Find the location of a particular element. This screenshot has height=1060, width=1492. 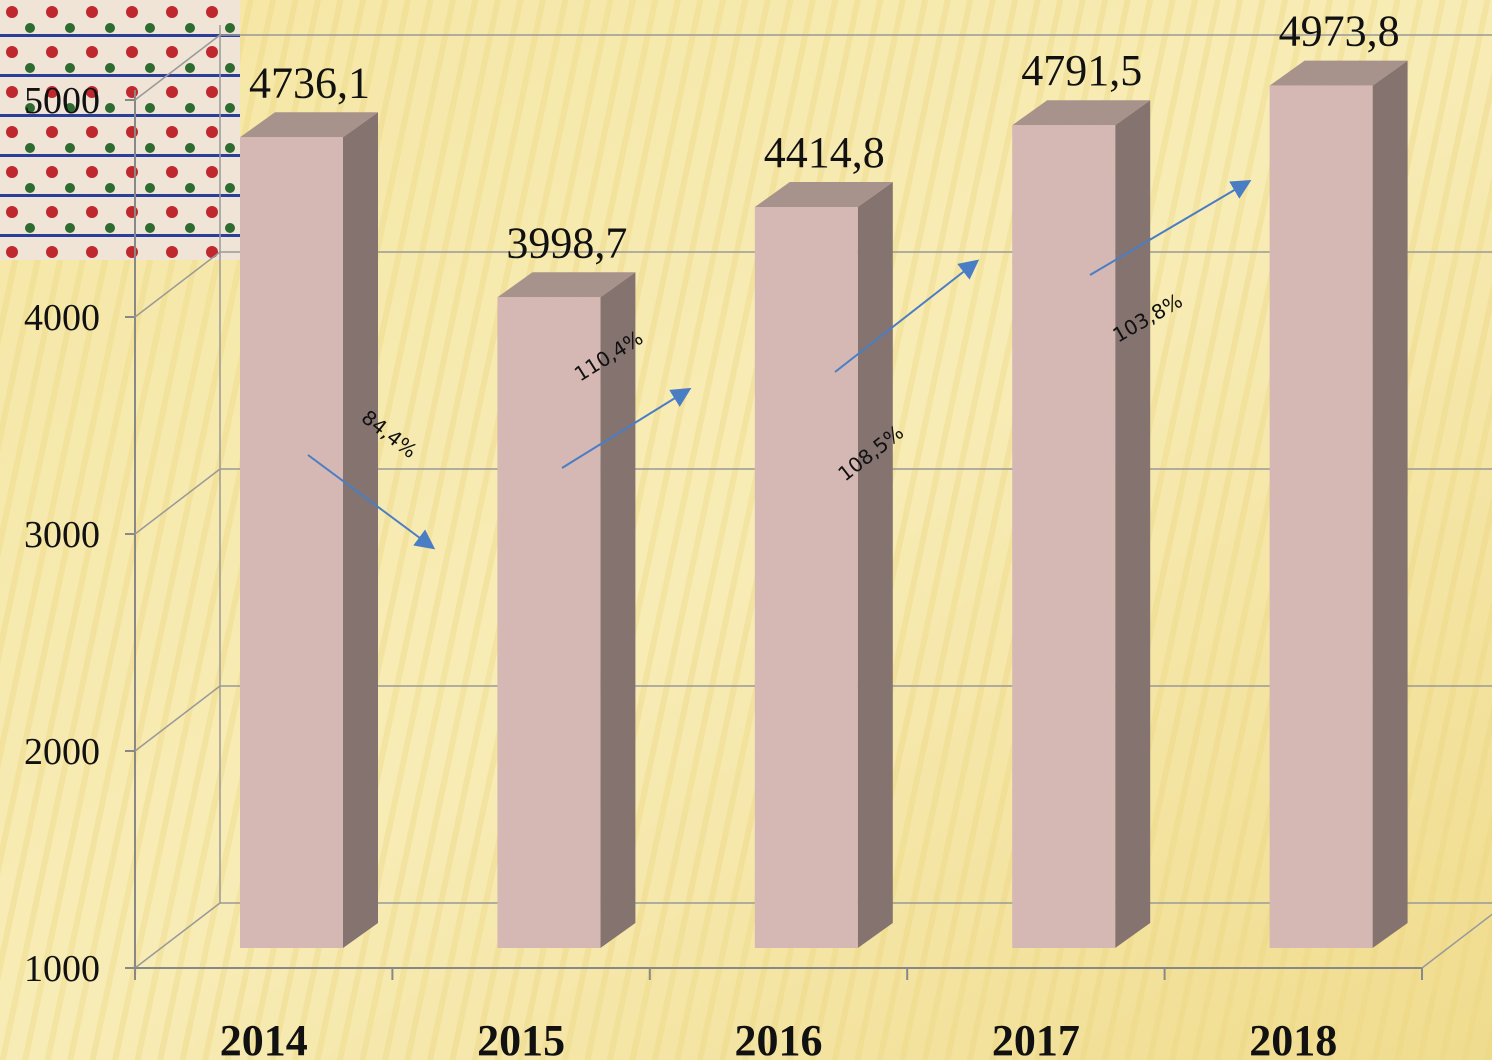

x-tick-label: 2017 is located at coordinates (1036, 1038).